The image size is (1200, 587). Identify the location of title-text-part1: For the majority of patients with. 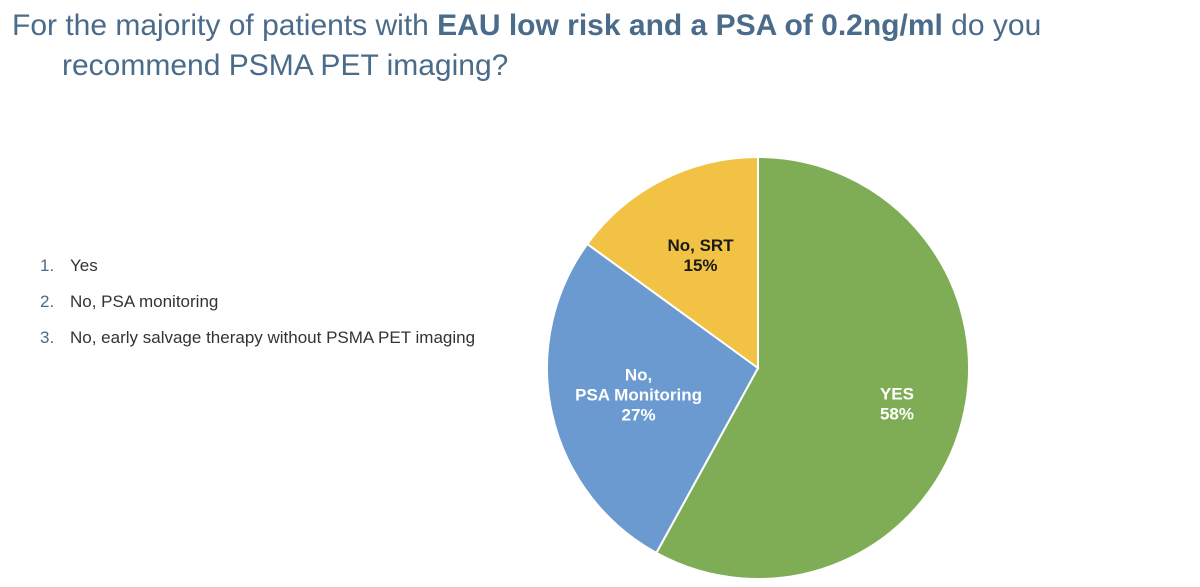
(225, 25).